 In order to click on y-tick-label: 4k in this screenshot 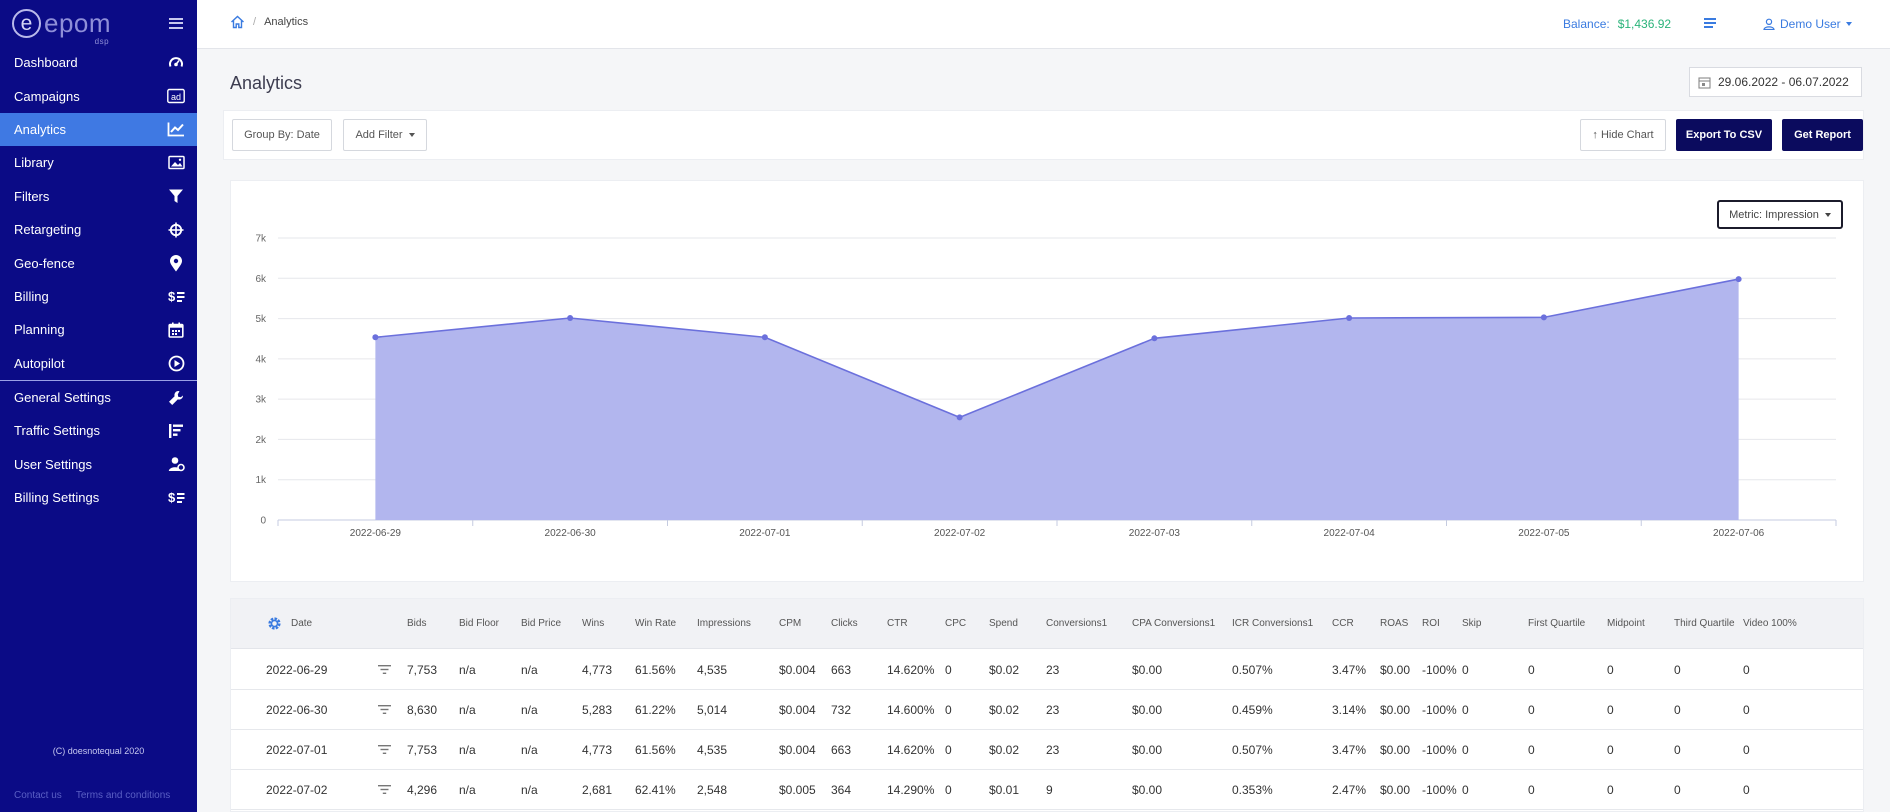, I will do `click(261, 359)`.